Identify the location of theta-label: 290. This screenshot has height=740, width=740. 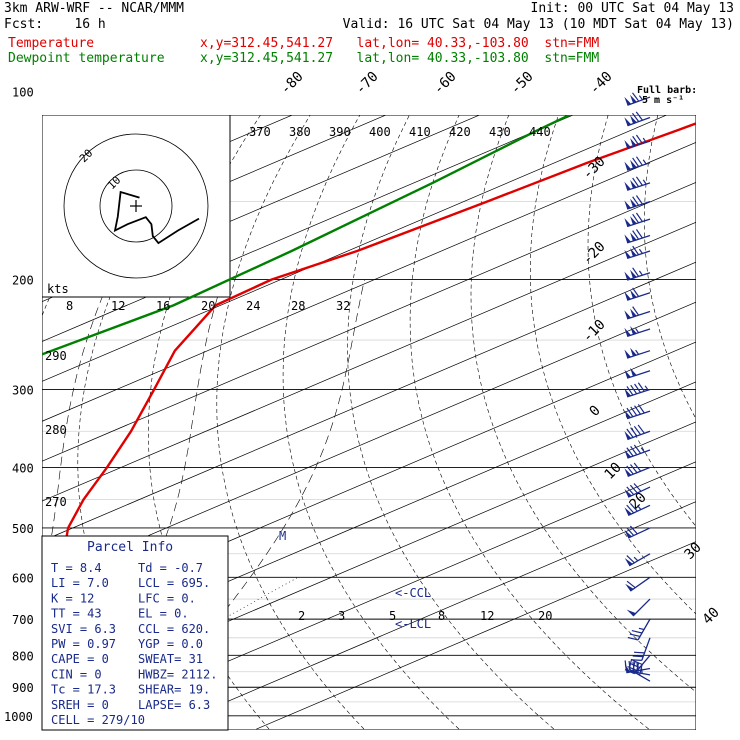
(56, 356).